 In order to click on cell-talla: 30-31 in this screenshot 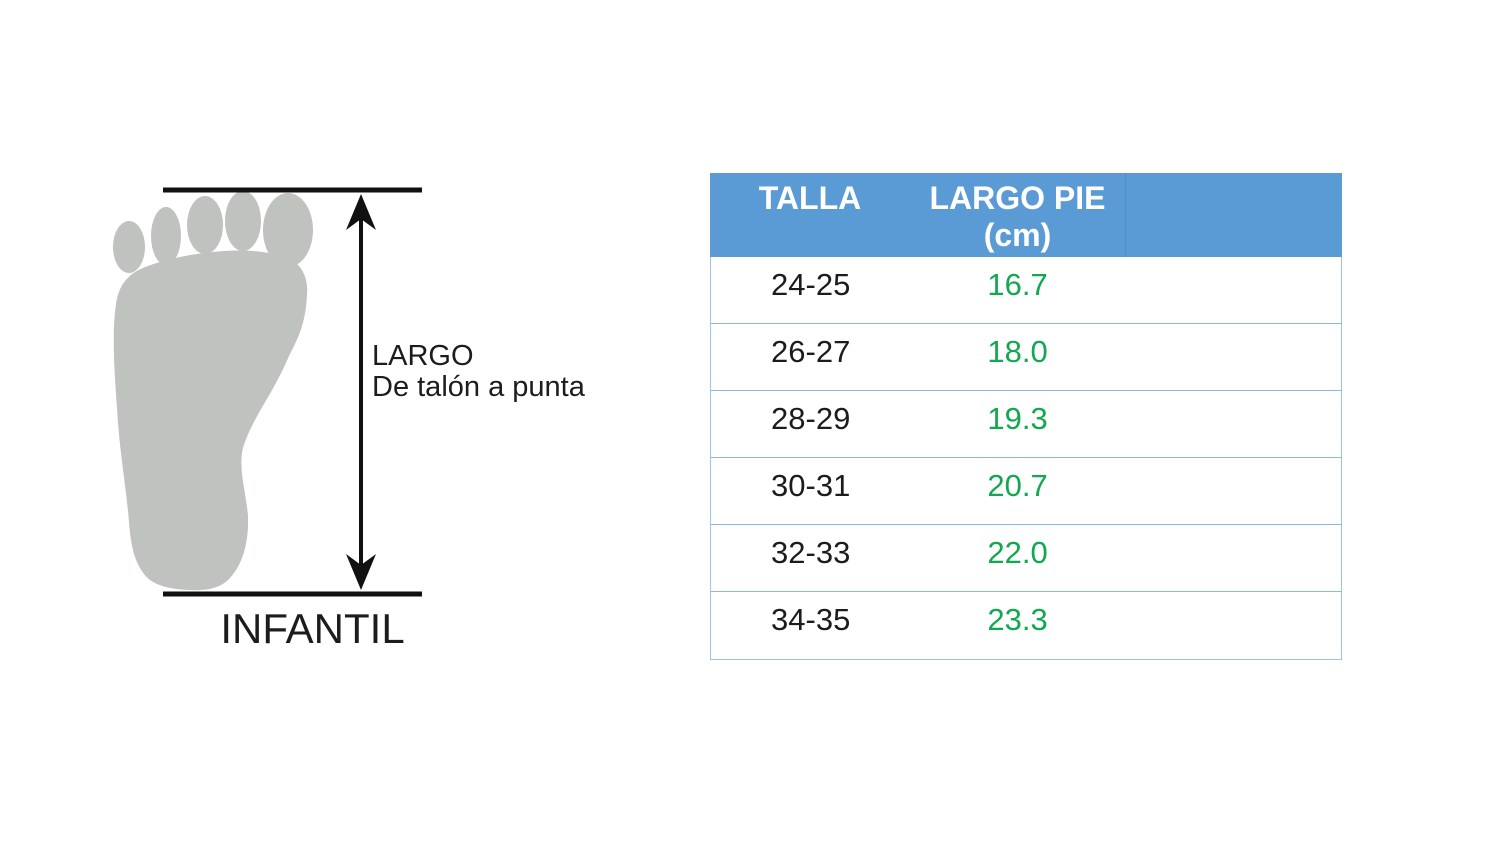, I will do `click(811, 485)`.